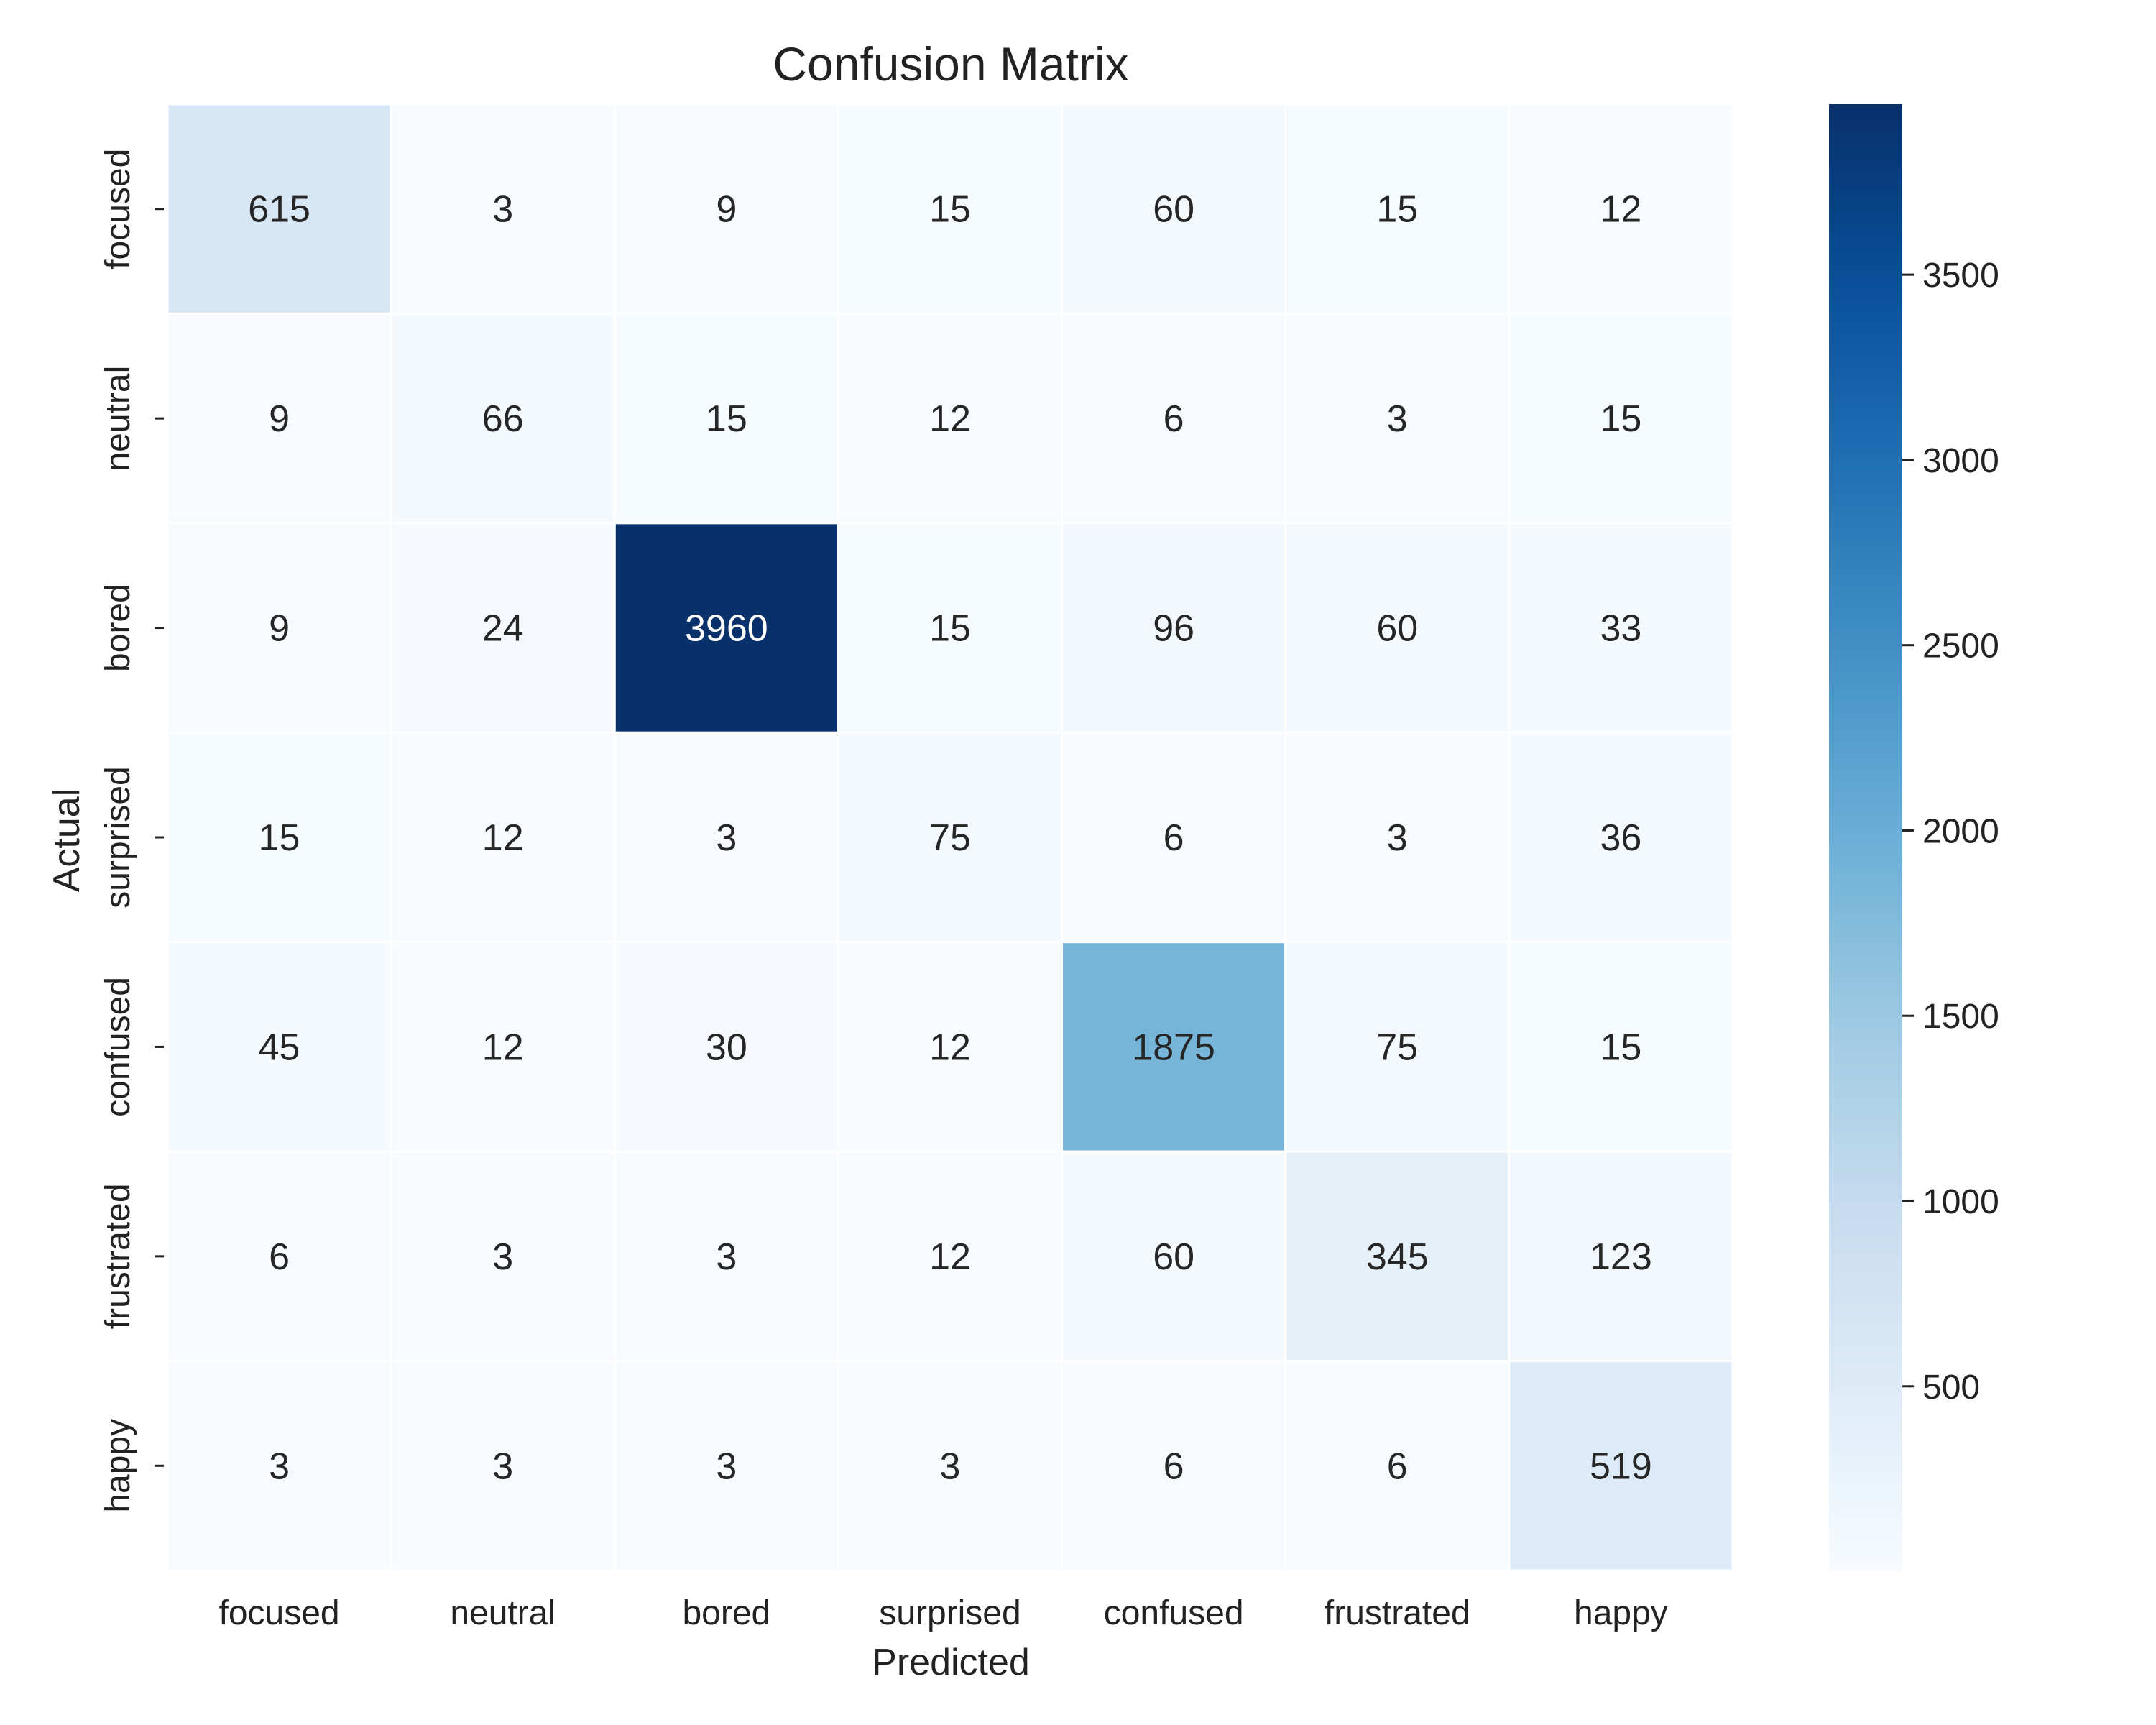  I want to click on cell-value-label: 123, so click(1621, 1257).